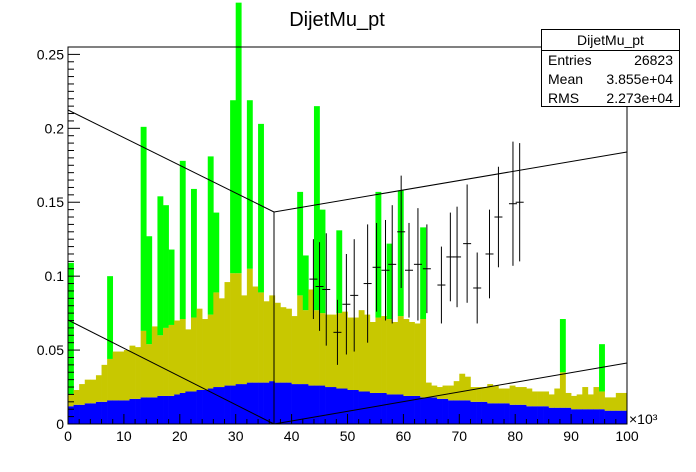 This screenshot has width=696, height=472. I want to click on x-tick-label: 80, so click(515, 436).